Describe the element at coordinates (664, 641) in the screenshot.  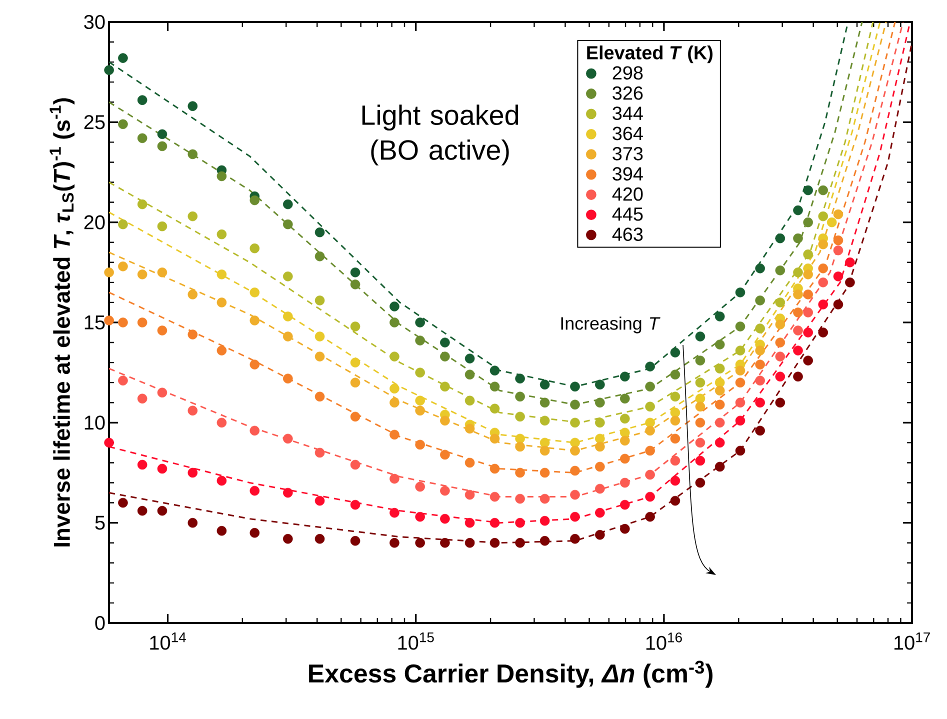
I see `x-tick-label: 10$^{16}$` at that location.